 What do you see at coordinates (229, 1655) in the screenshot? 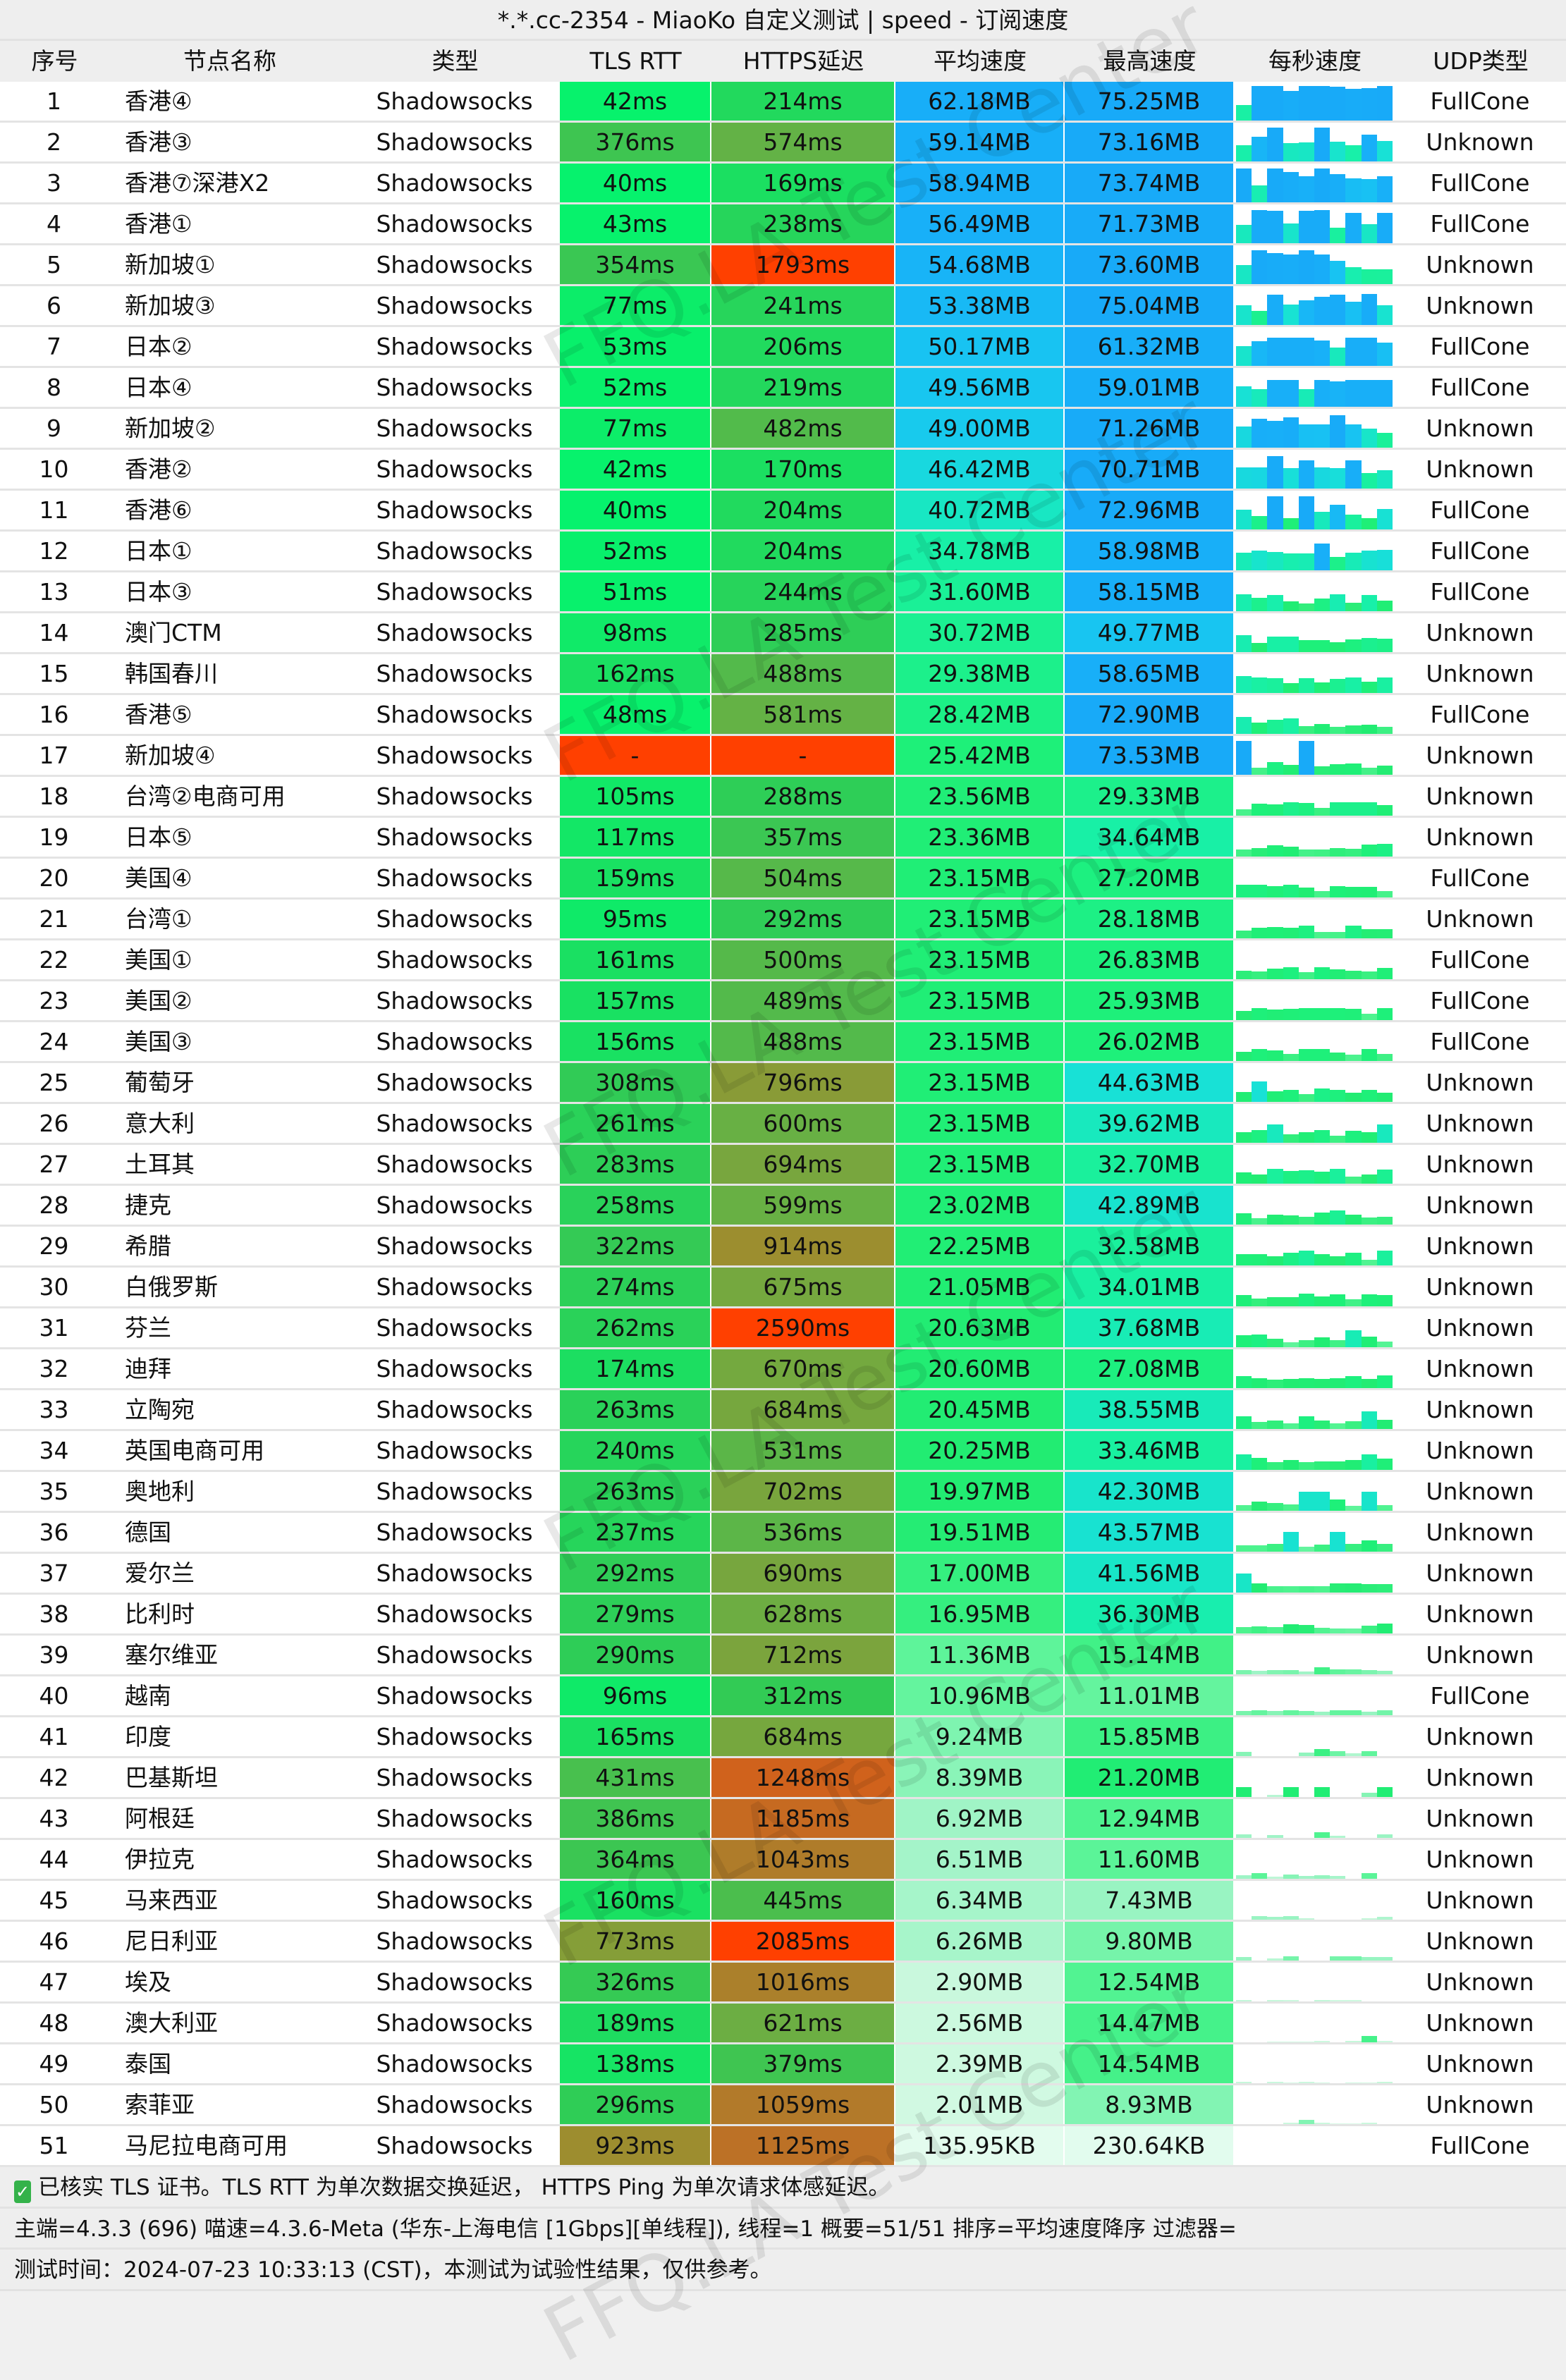
I see `node-name: 塞尔维亚` at bounding box center [229, 1655].